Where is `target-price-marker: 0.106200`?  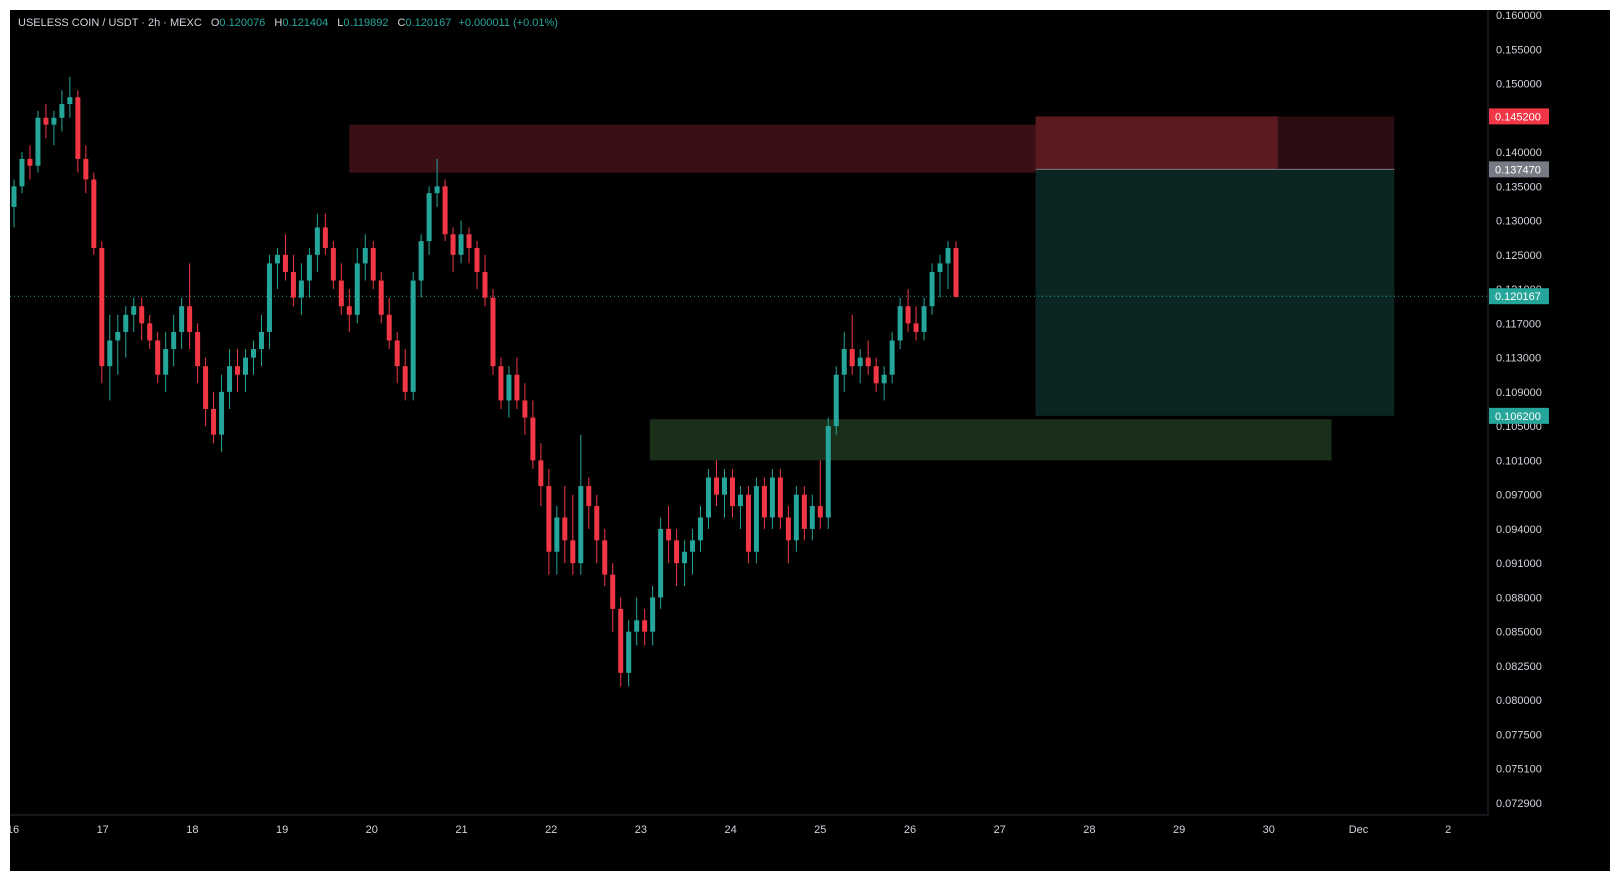
target-price-marker: 0.106200 is located at coordinates (1519, 415).